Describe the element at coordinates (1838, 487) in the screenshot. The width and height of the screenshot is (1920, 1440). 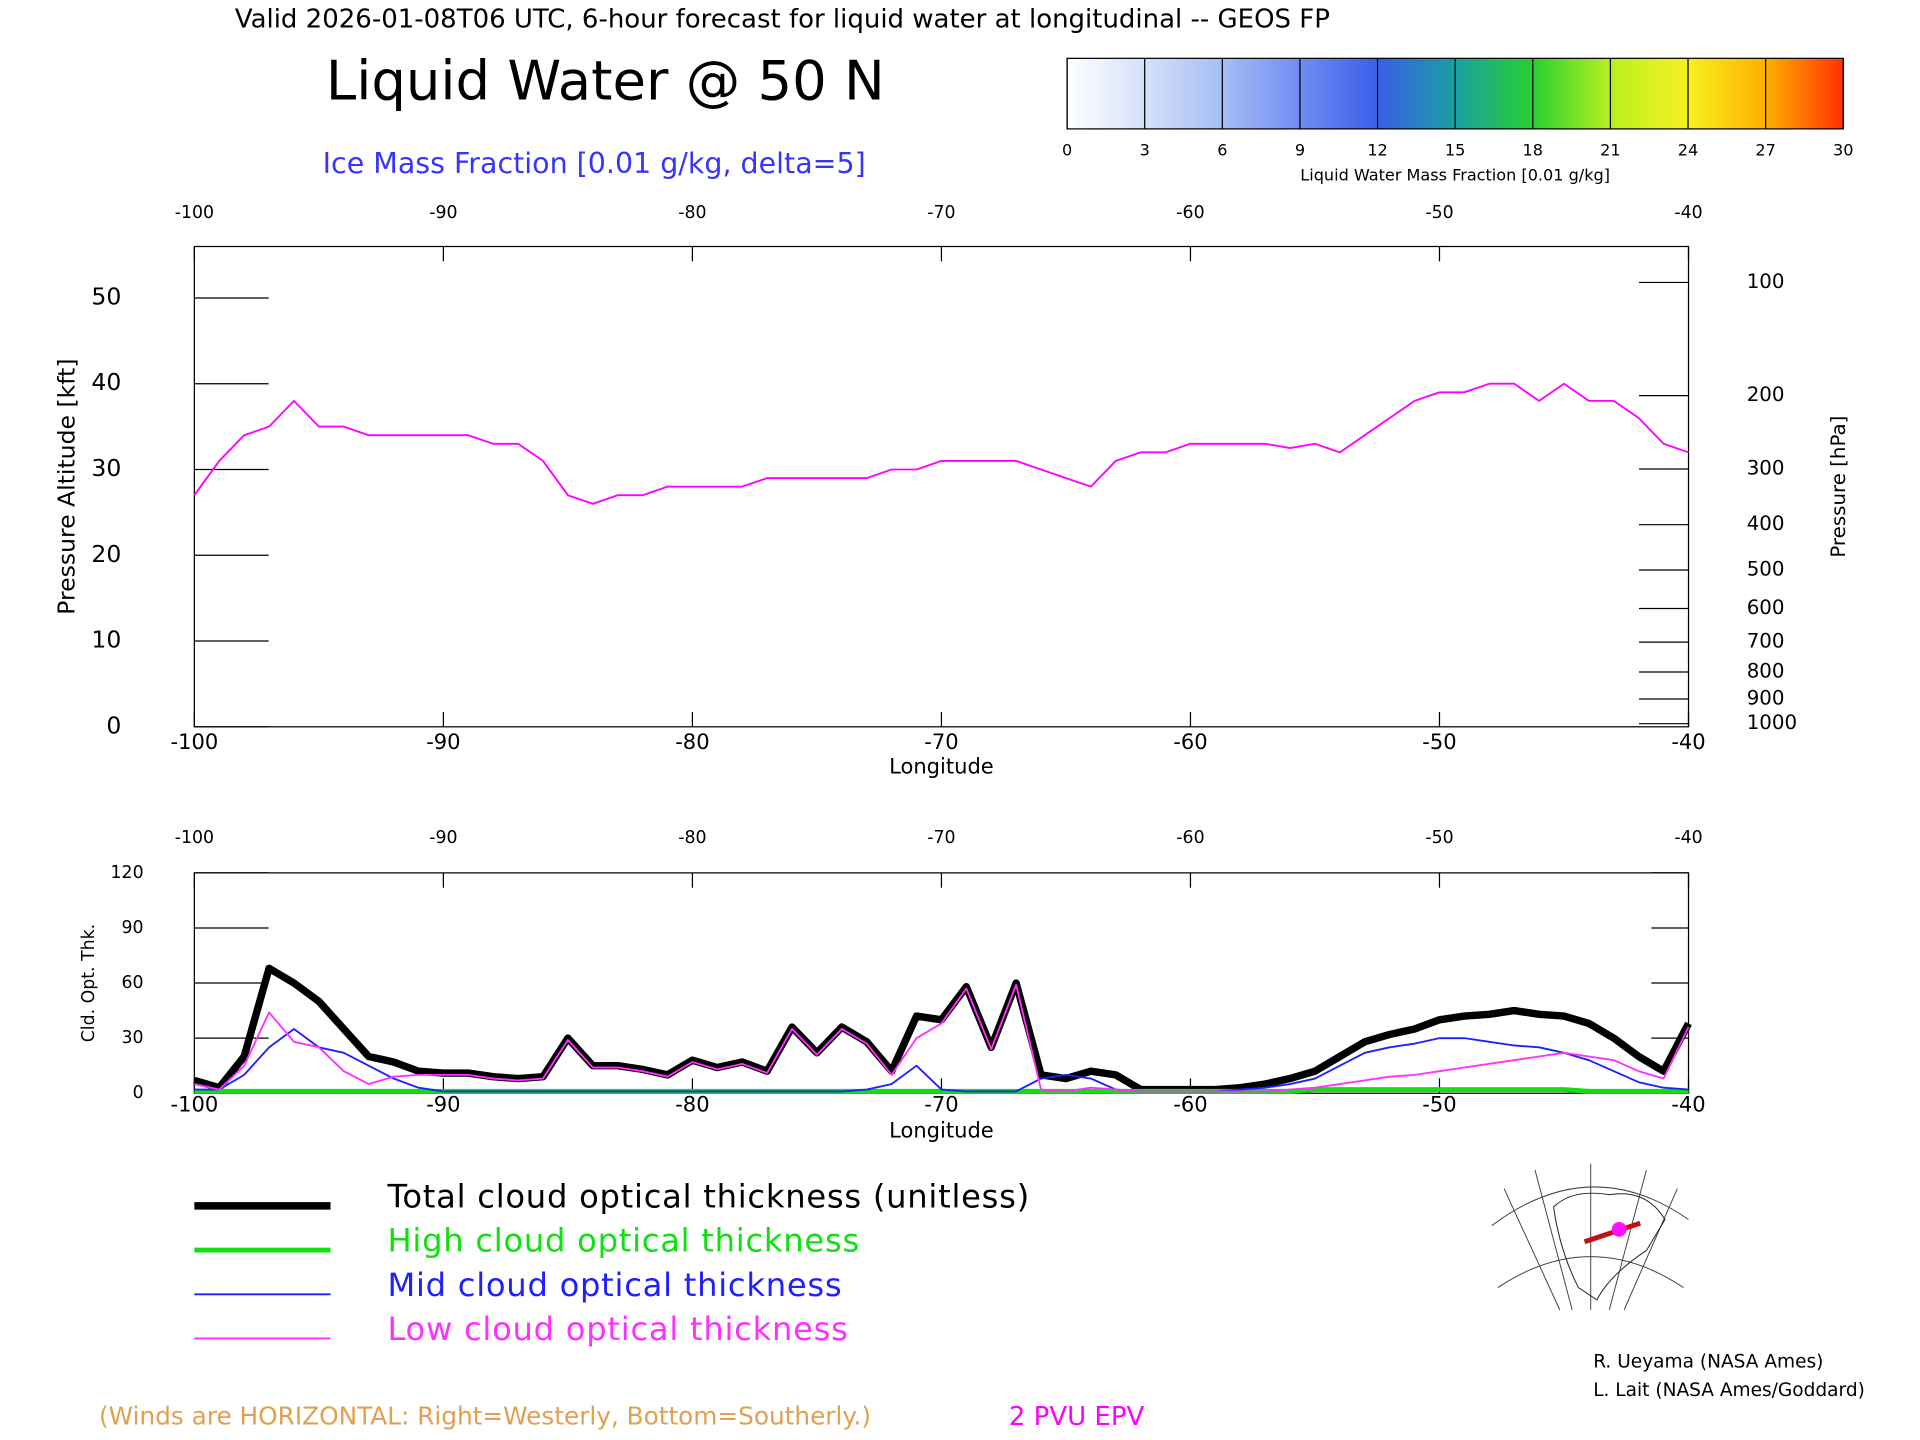
I see `y2-axis-label: Pressure [hPa]` at that location.